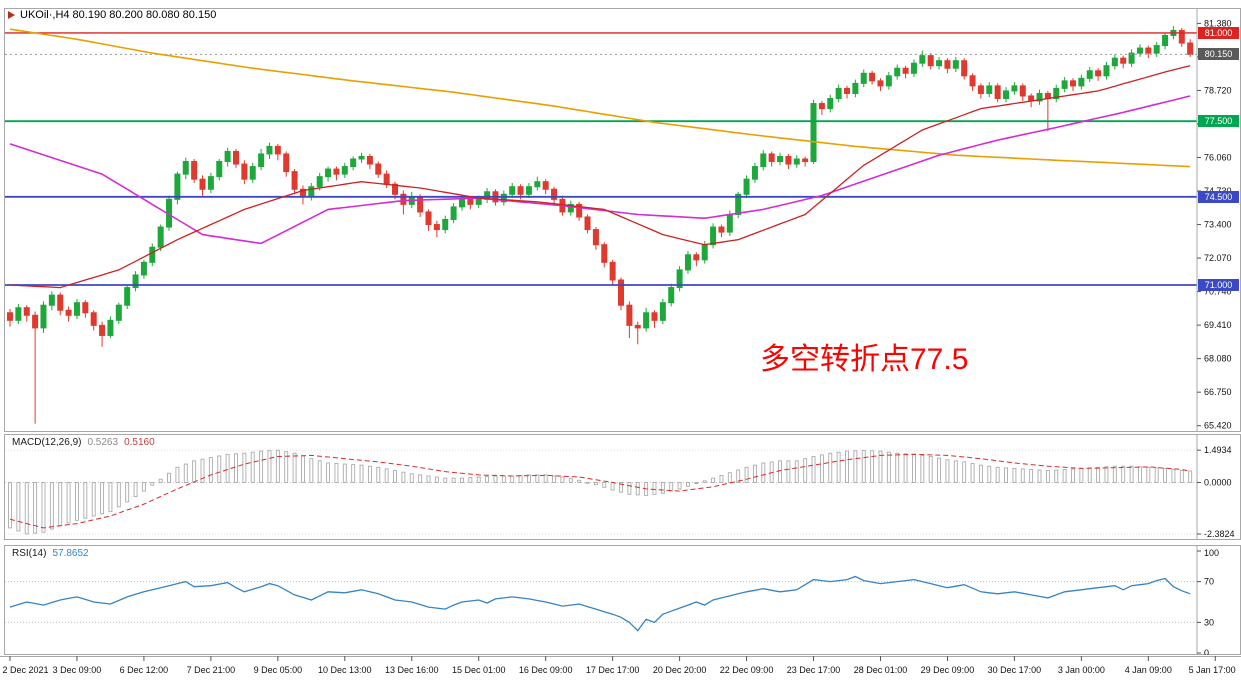 The height and width of the screenshot is (685, 1241). I want to click on chart-title-bar: UKOil·,H4 80.190 80.200 80.080 80.150, so click(112, 15).